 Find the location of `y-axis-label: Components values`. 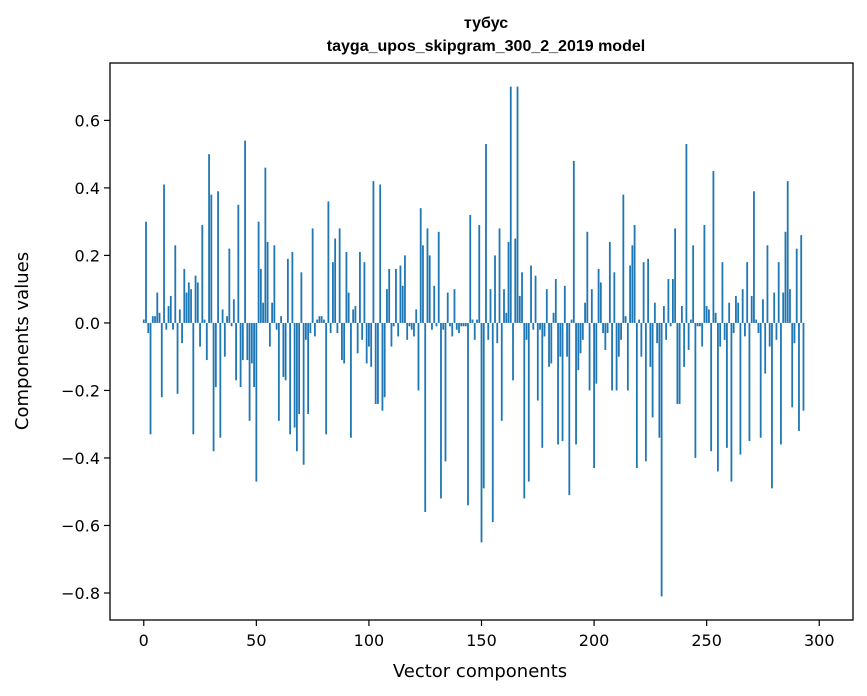

y-axis-label: Components values is located at coordinates (22, 341).